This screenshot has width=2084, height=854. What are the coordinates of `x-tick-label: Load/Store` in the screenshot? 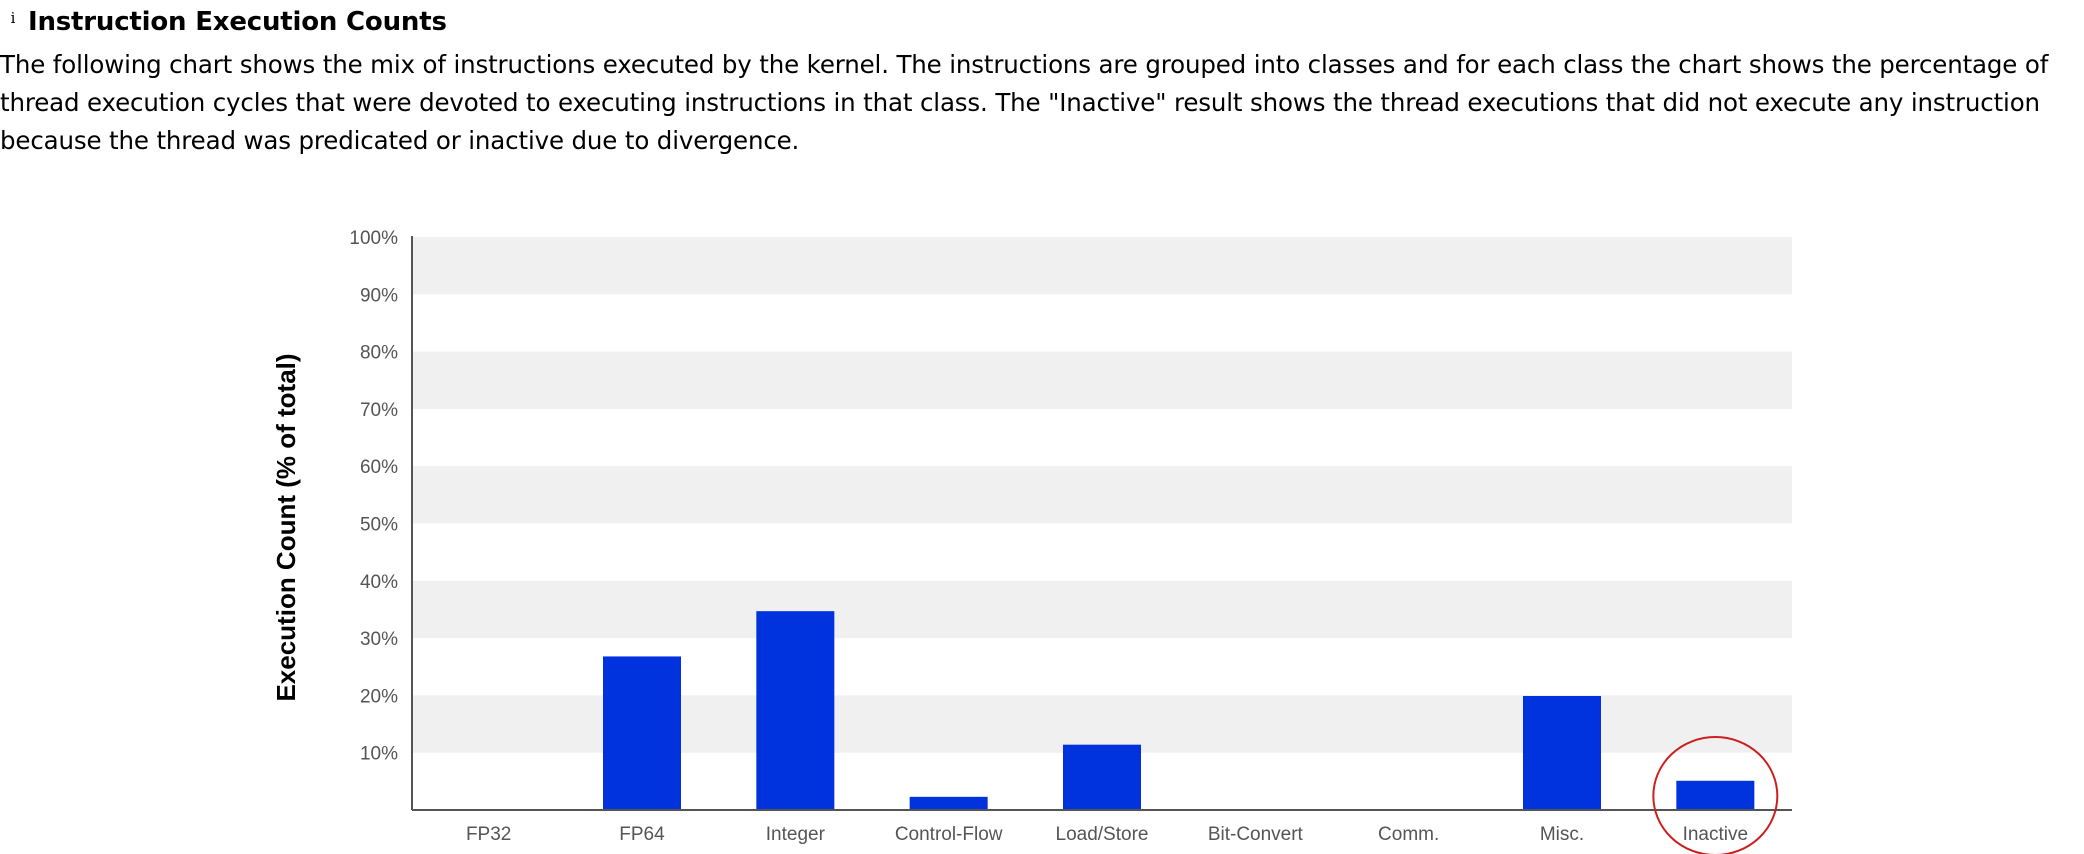 It's located at (1102, 834).